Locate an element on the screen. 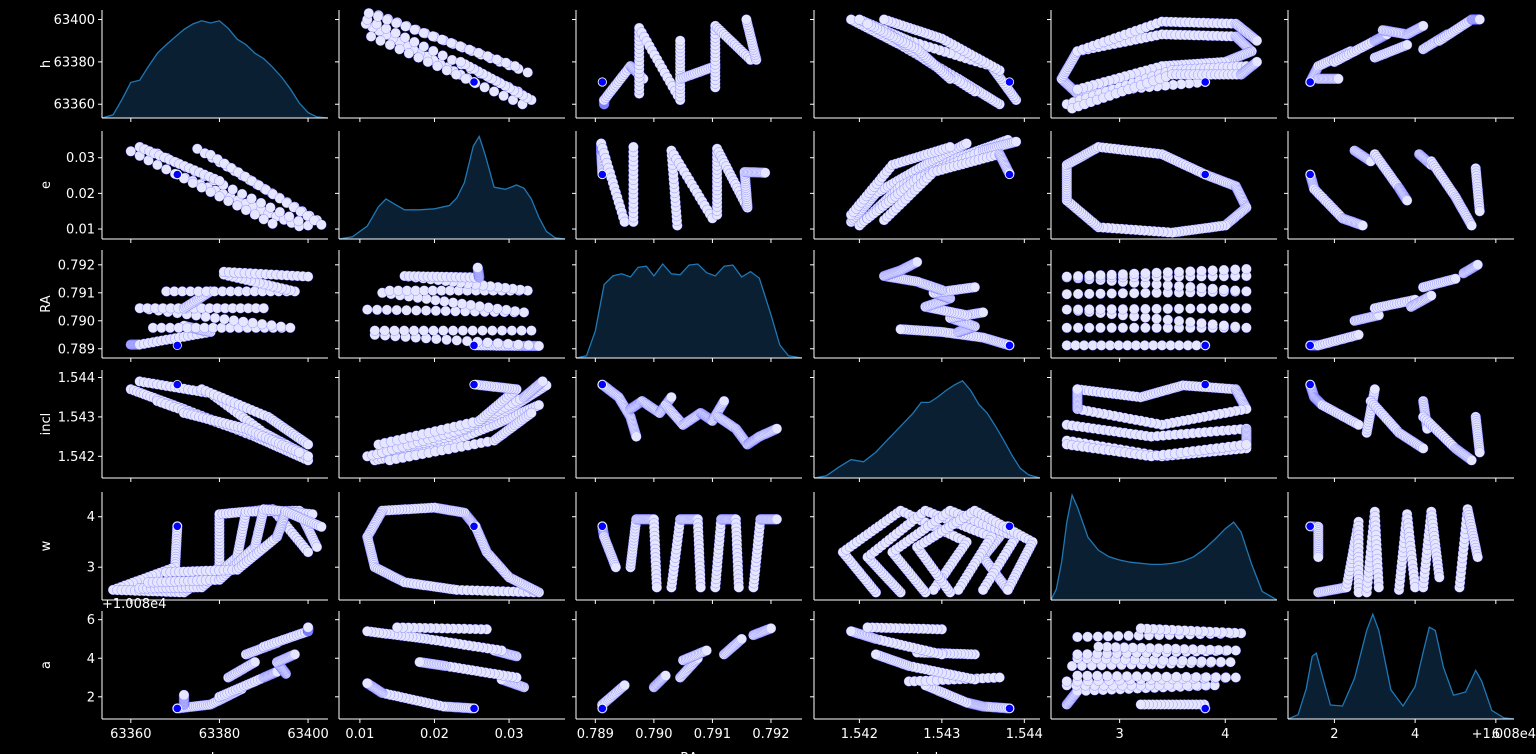  scatter-point-RA-incl is located at coordinates (975, 287).